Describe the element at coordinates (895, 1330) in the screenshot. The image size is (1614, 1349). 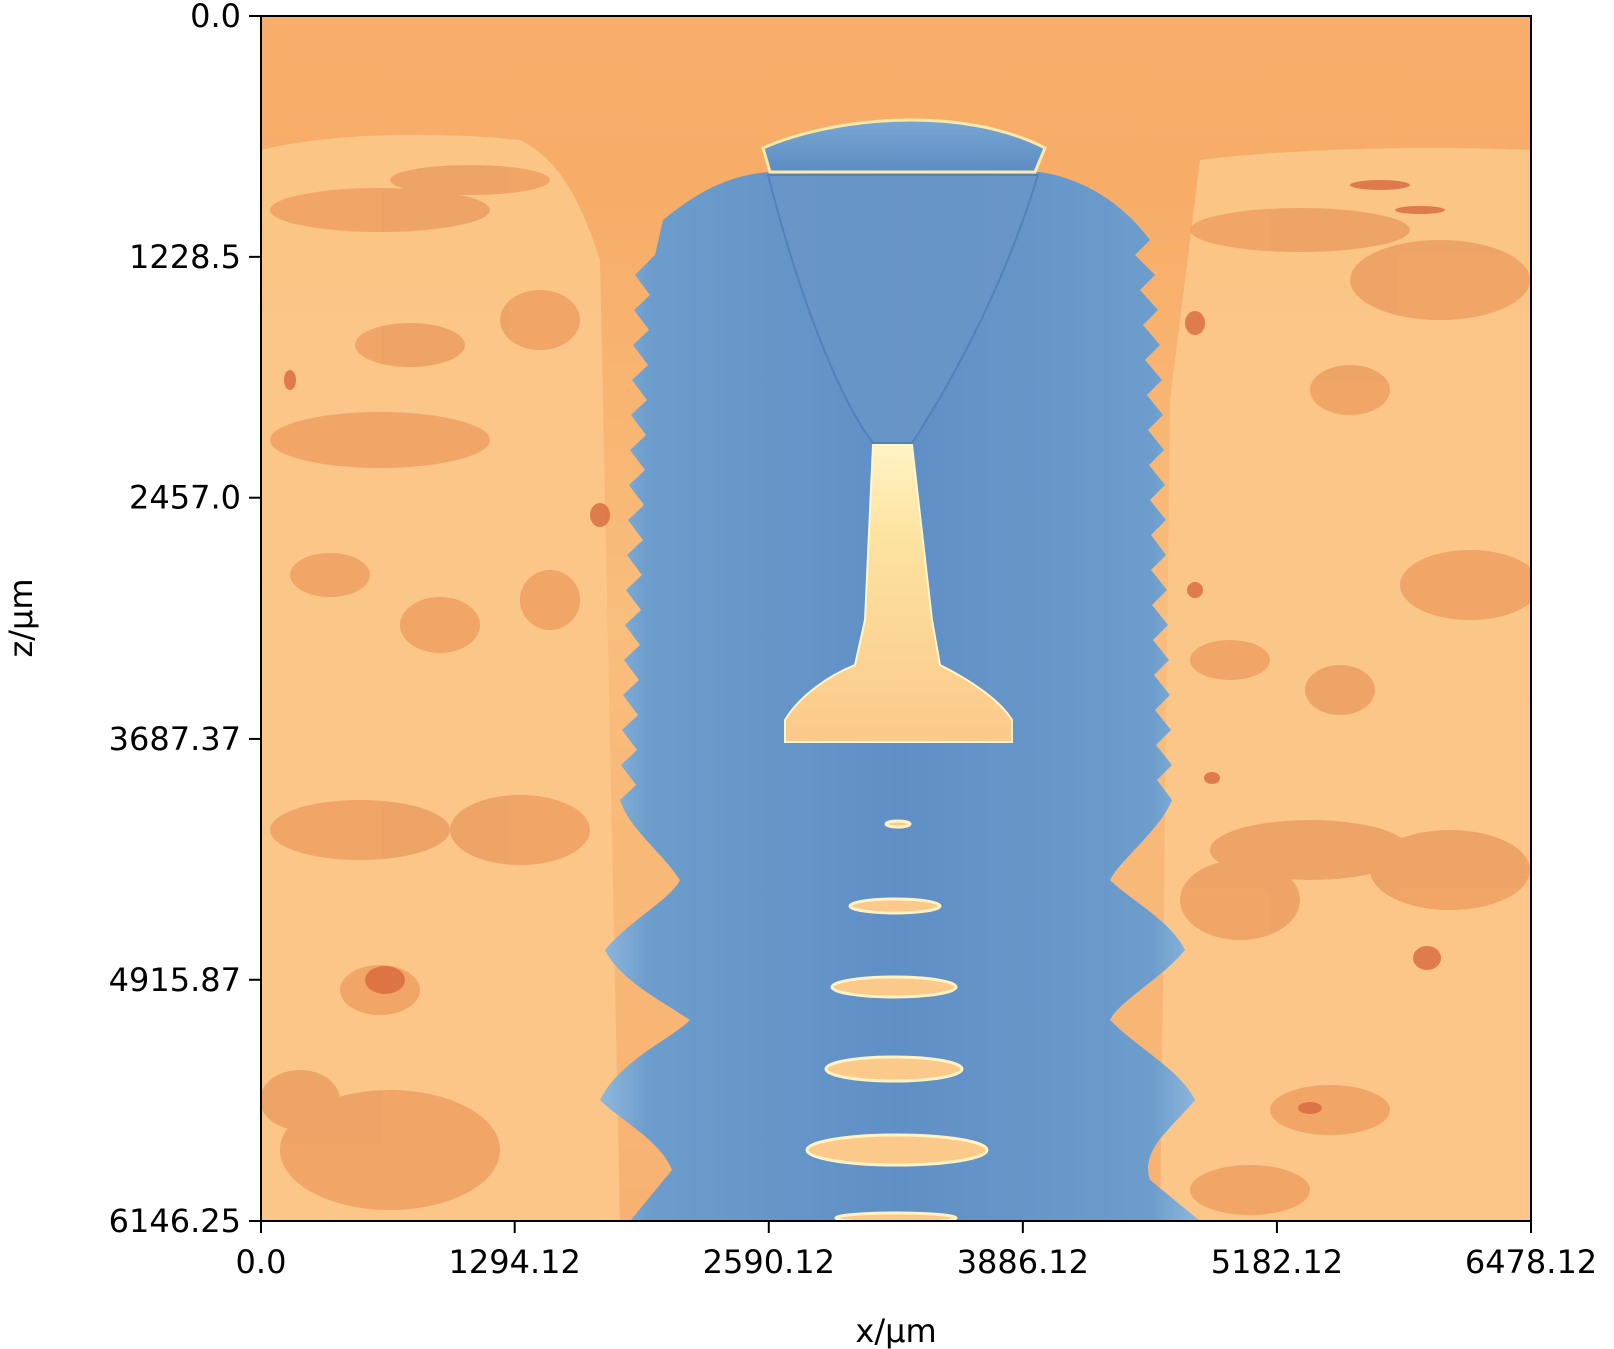
I see `x-axis-label: x/µm` at that location.